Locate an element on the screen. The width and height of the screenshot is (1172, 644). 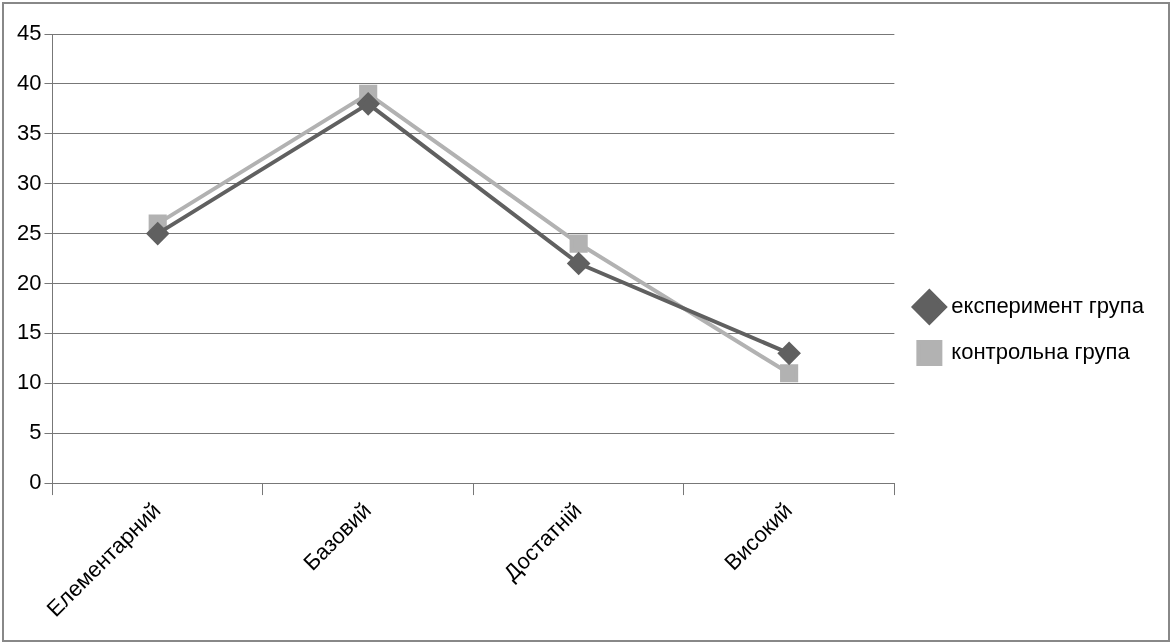
y-tick-label: 0 is located at coordinates (35, 482).